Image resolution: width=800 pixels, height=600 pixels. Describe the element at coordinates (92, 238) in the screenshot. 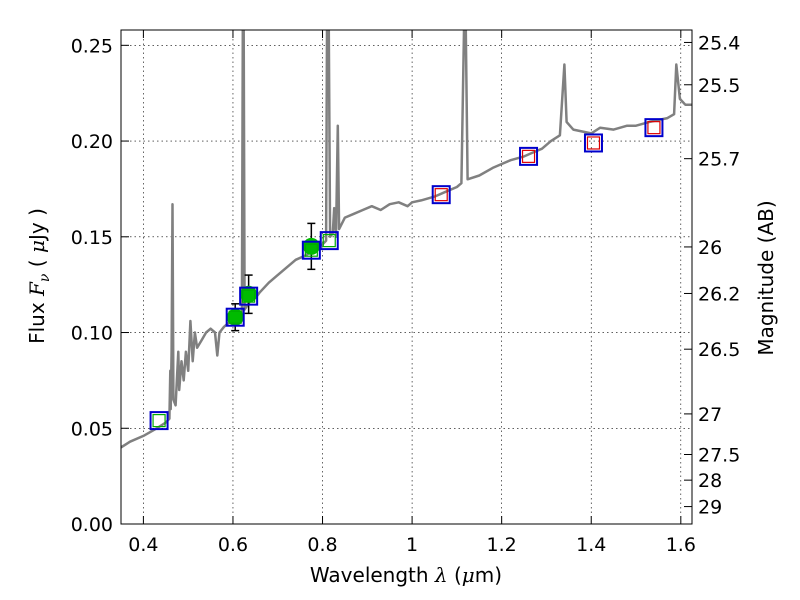

I see `y-tick-label: 0.15` at that location.